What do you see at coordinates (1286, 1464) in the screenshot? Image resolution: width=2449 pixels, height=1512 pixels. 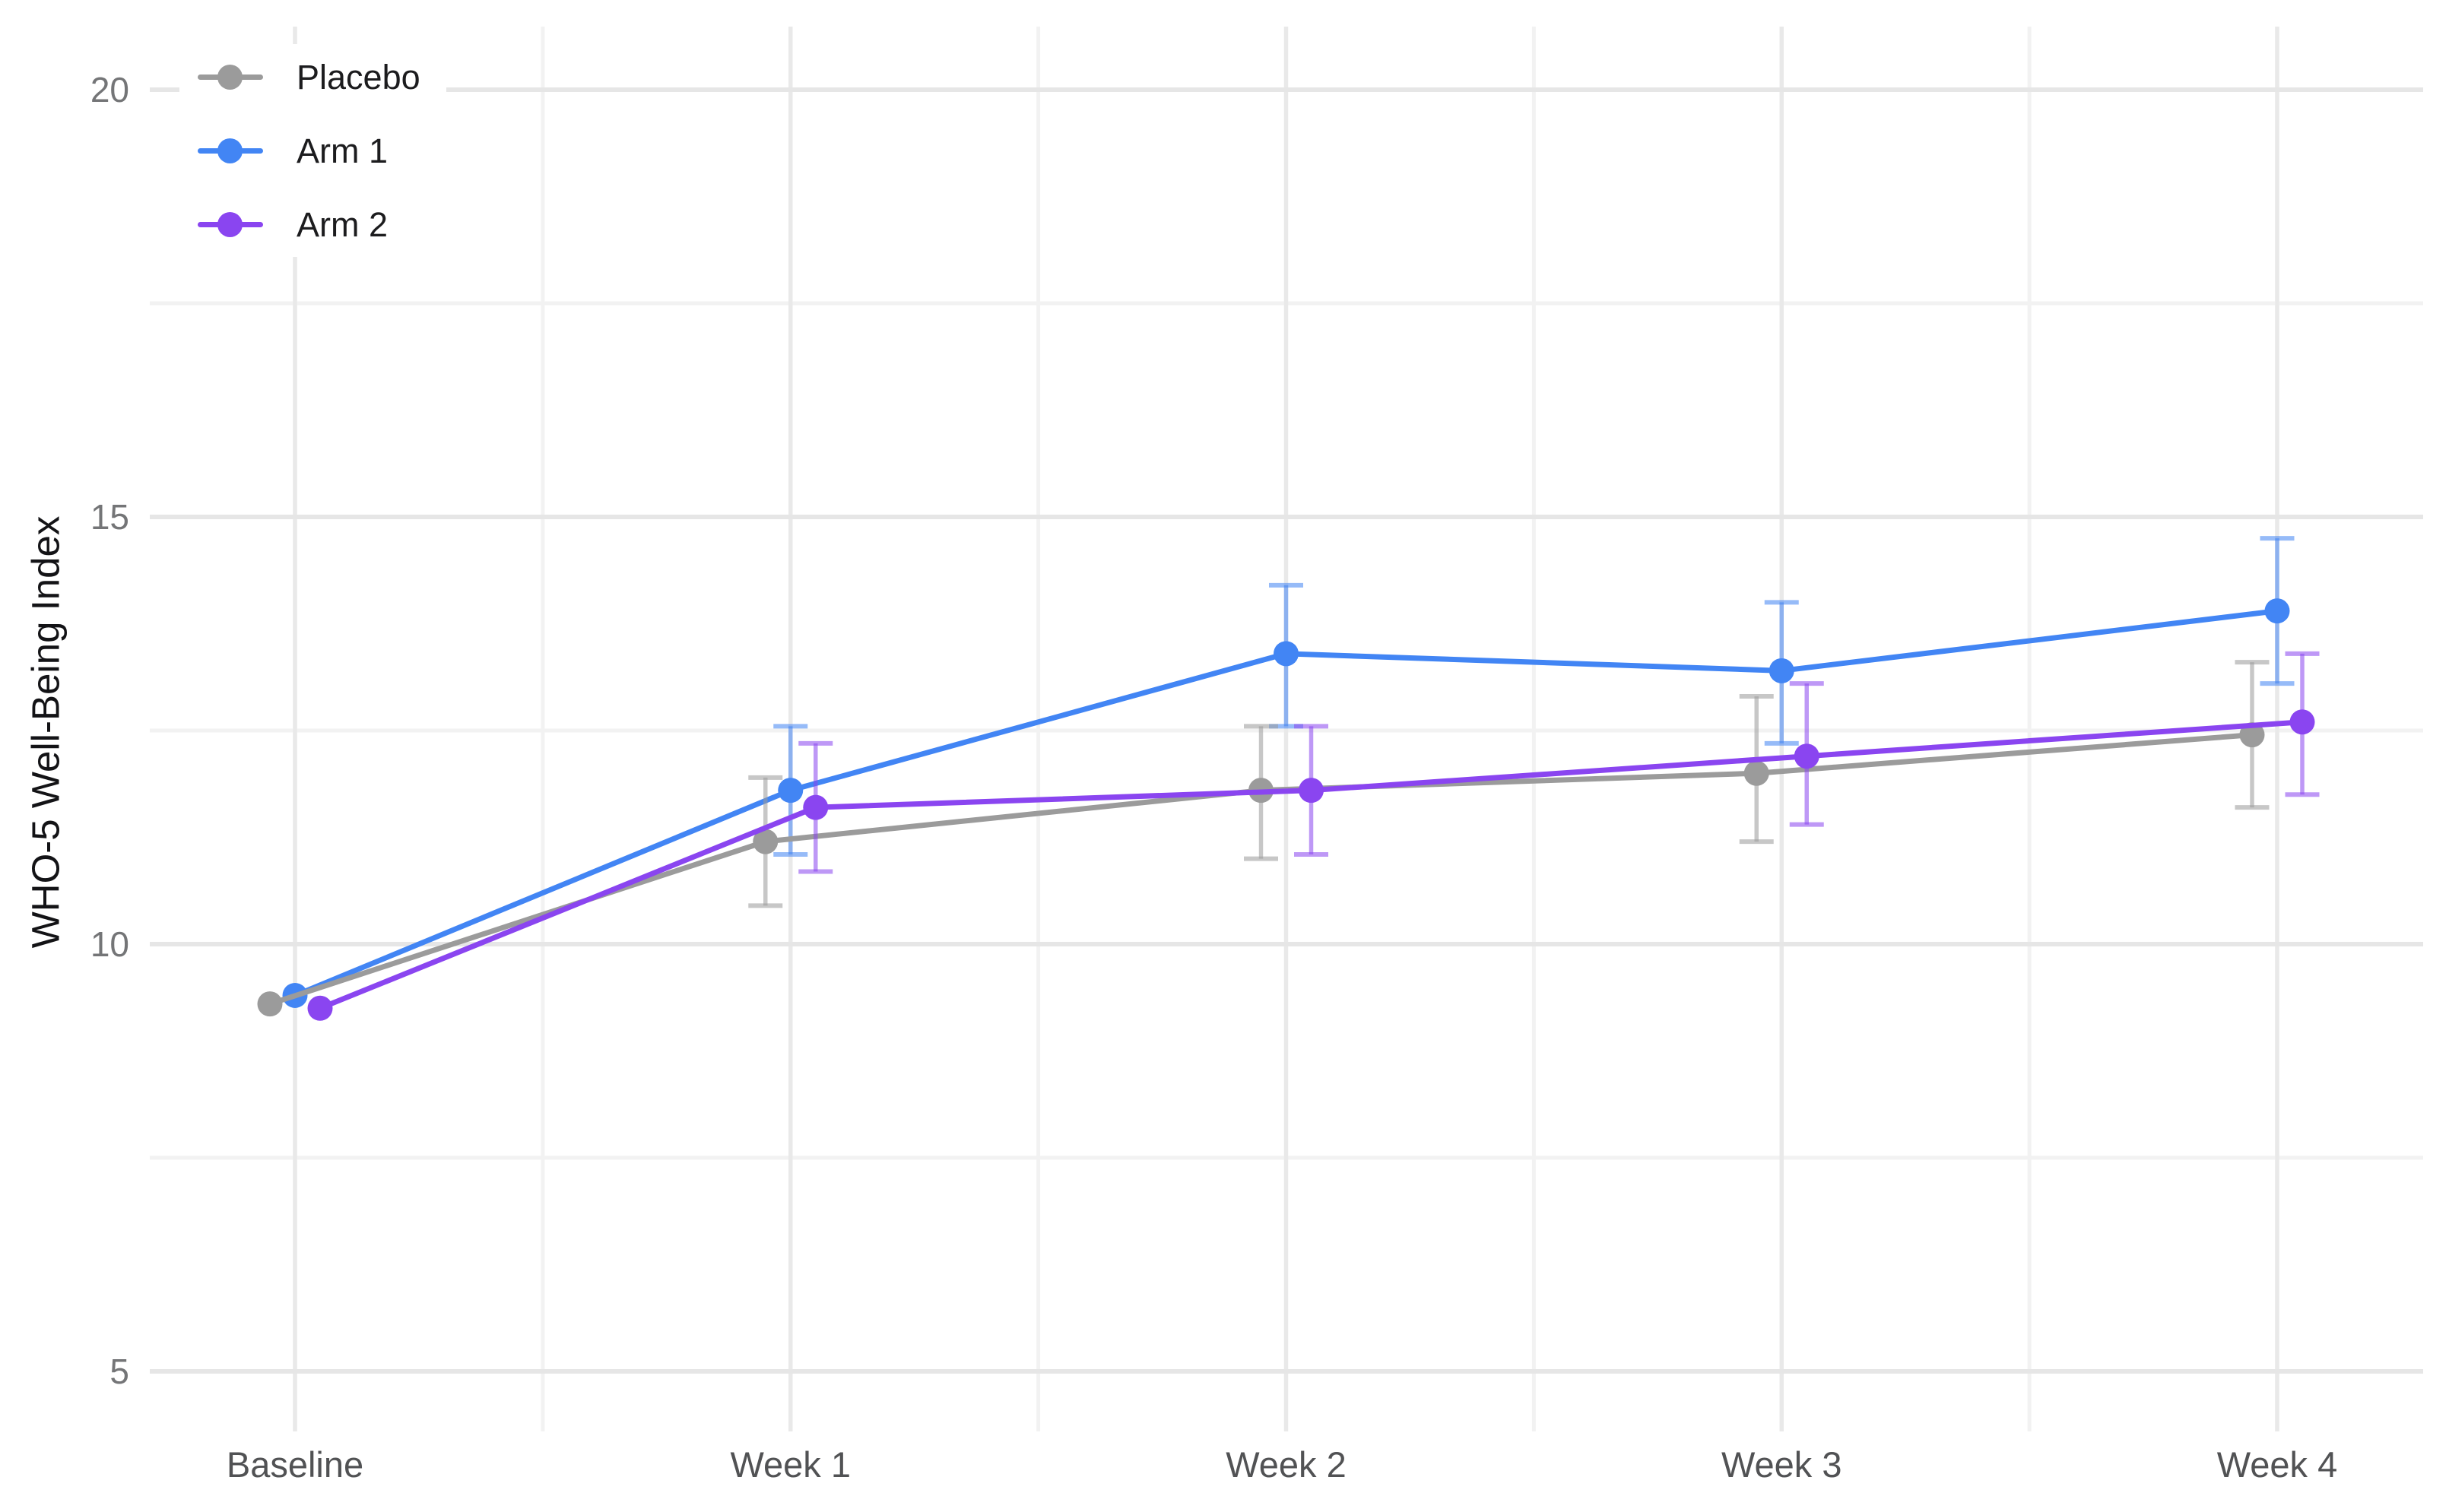 I see `x-tick-label: Week 2` at bounding box center [1286, 1464].